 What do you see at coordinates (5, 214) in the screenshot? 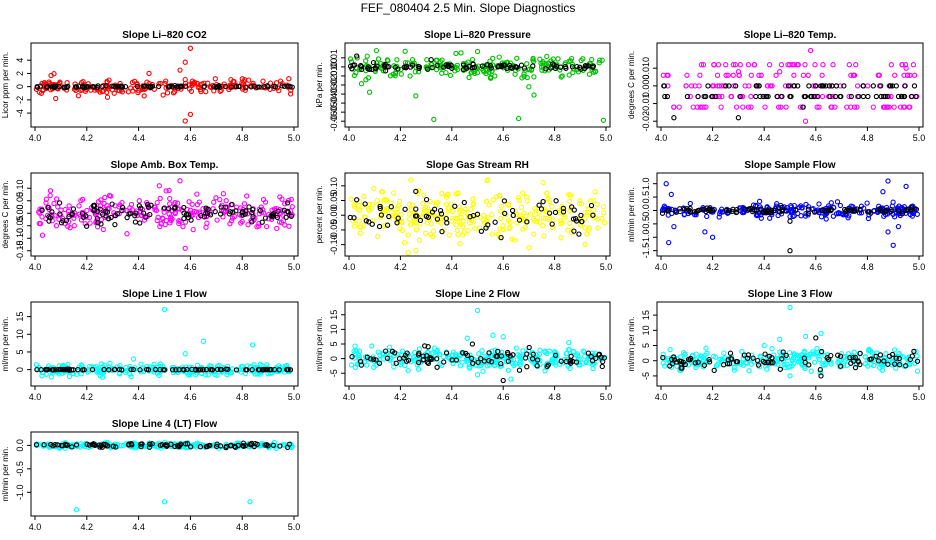
I see `y-axis-label: degrees C per min.` at bounding box center [5, 214].